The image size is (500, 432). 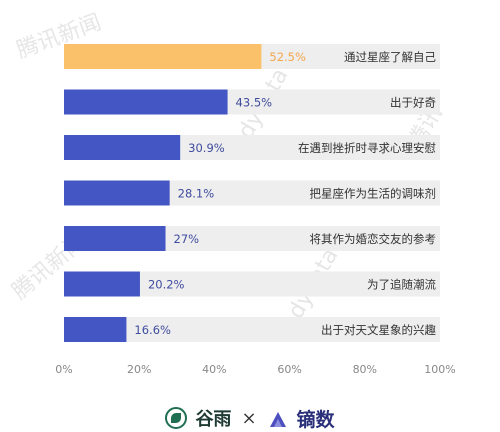 What do you see at coordinates (254, 103) in the screenshot?
I see `data-label: 43.5%` at bounding box center [254, 103].